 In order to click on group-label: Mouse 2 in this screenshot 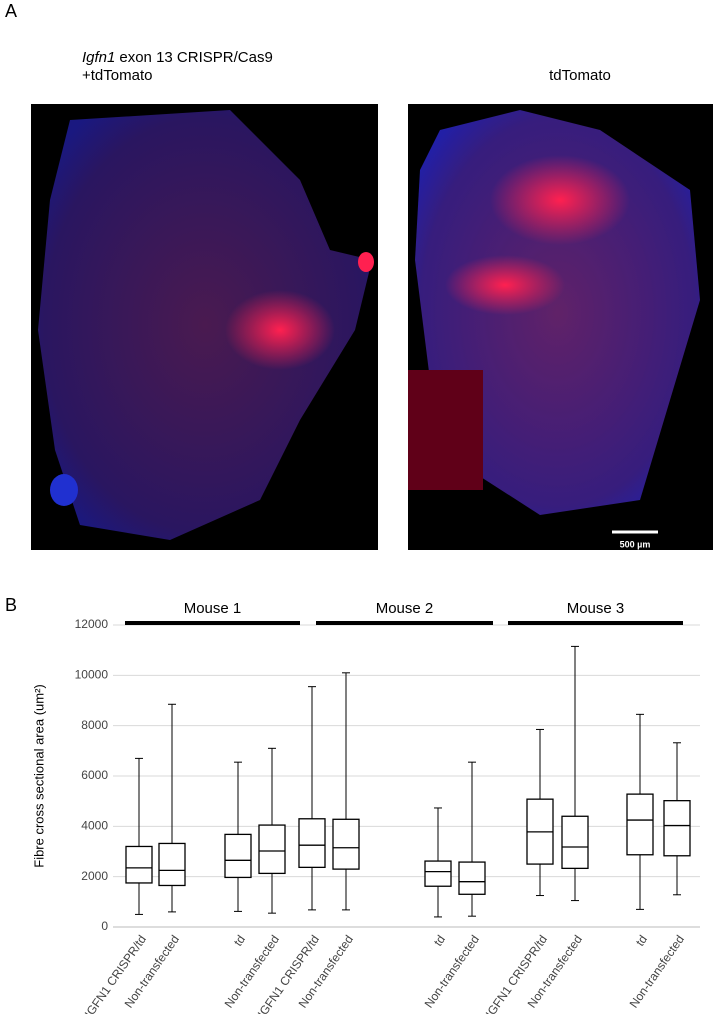, I will do `click(405, 608)`.